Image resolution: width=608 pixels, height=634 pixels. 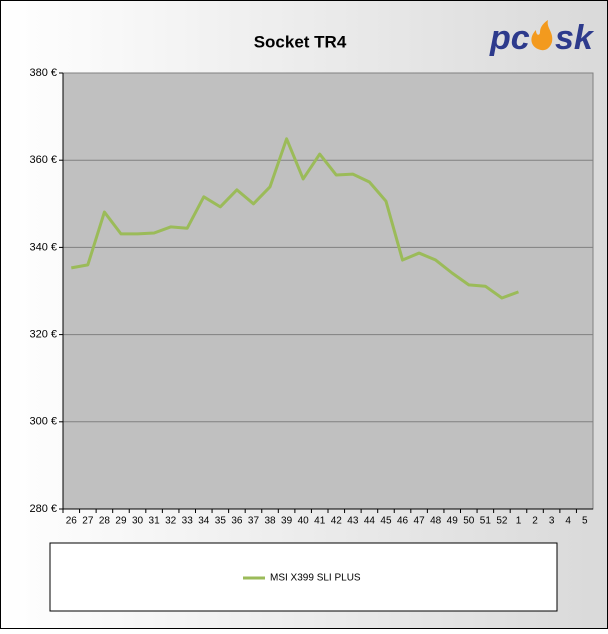 I want to click on x-tick-label: 33, so click(x=188, y=521).